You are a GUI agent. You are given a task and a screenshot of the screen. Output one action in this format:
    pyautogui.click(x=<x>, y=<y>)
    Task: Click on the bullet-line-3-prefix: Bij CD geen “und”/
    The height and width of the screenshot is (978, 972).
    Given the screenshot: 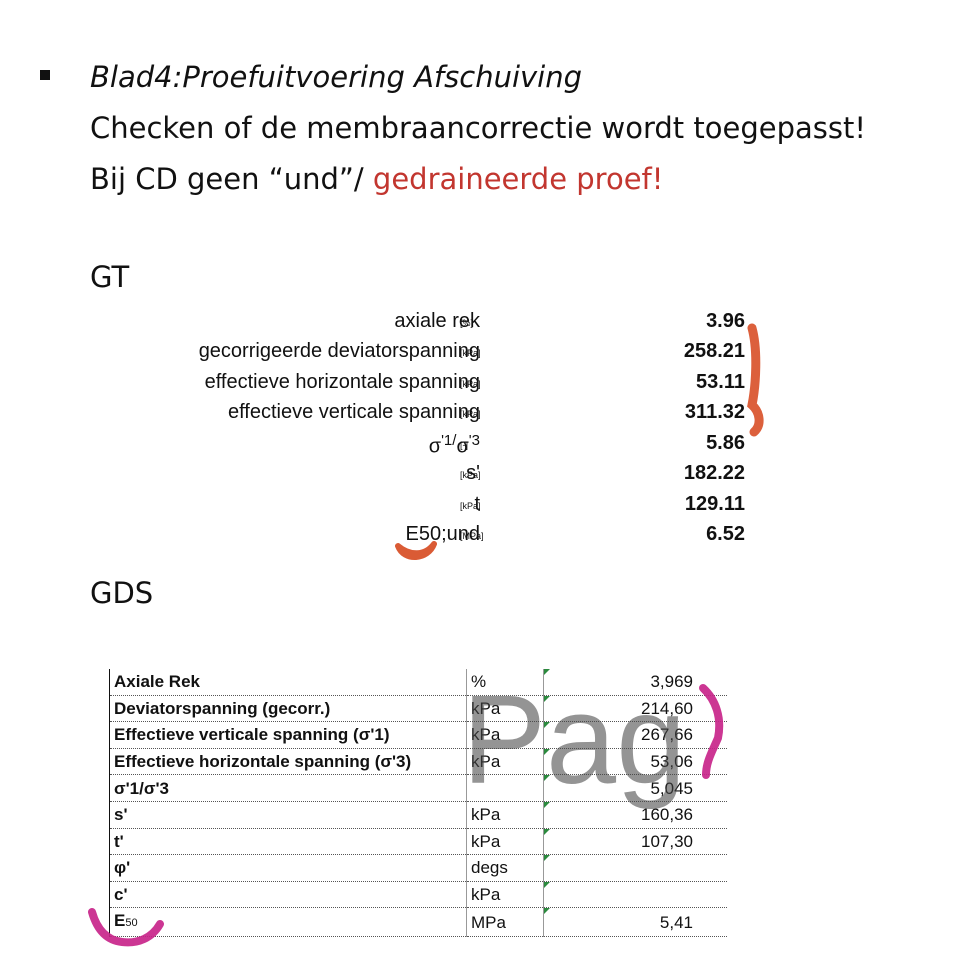 What is the action you would take?
    pyautogui.click(x=231, y=179)
    